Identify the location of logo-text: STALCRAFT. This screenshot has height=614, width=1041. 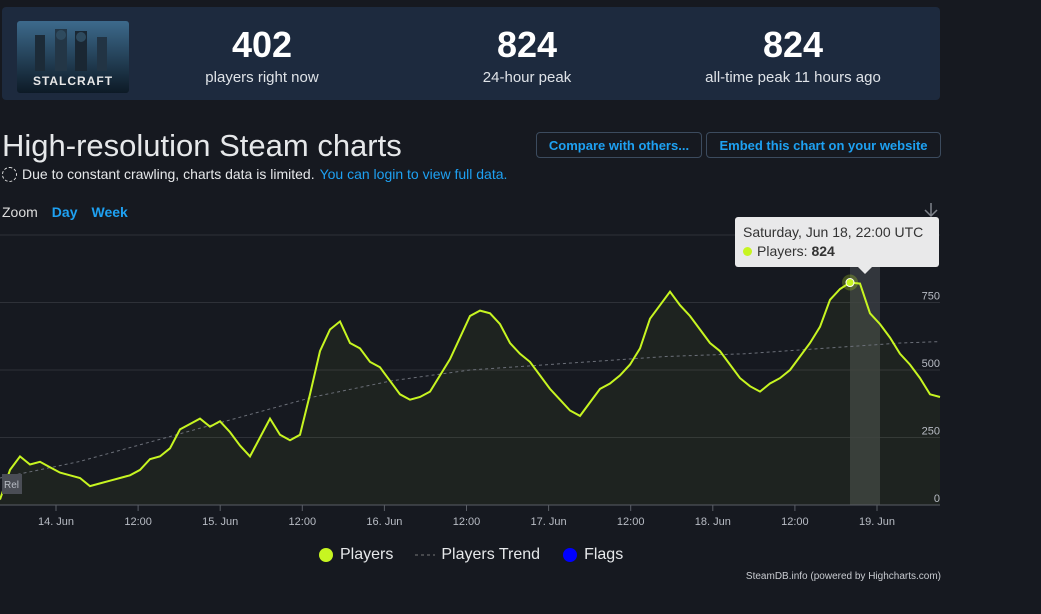
(73, 81).